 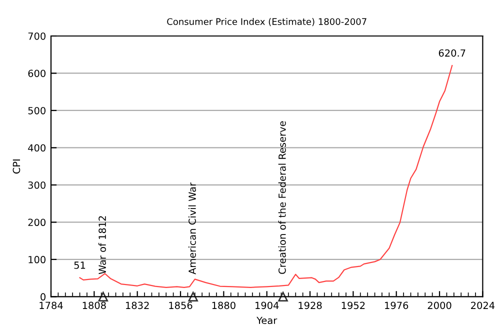 What do you see at coordinates (37, 148) in the screenshot?
I see `y-tick-label: 400` at bounding box center [37, 148].